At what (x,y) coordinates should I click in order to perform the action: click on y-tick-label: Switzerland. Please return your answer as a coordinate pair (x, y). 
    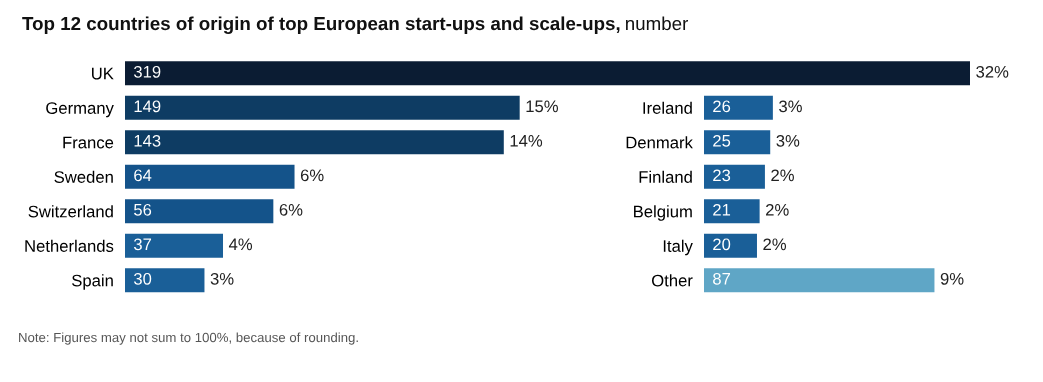
    Looking at the image, I should click on (70, 211).